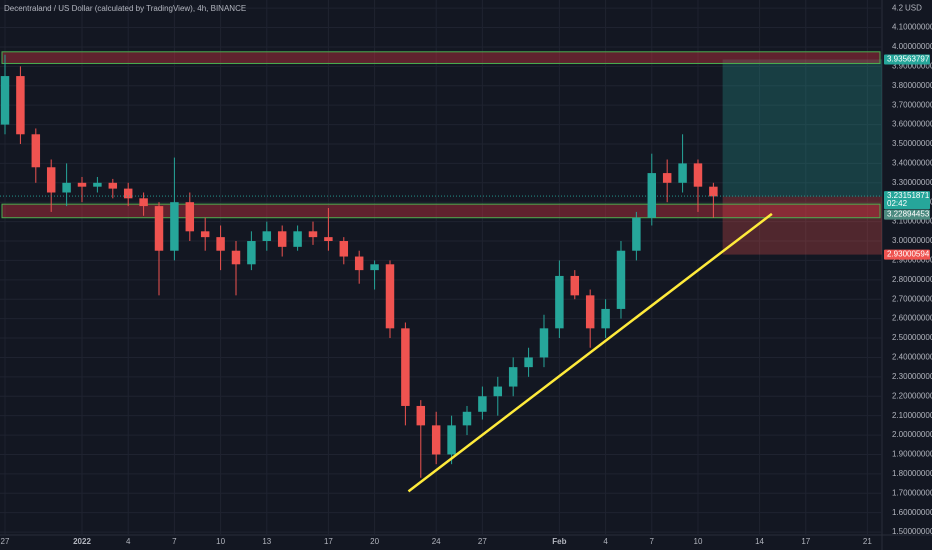 This screenshot has height=550, width=932. Describe the element at coordinates (912, 46) in the screenshot. I see `y-tick-label: 4.00000000` at that location.